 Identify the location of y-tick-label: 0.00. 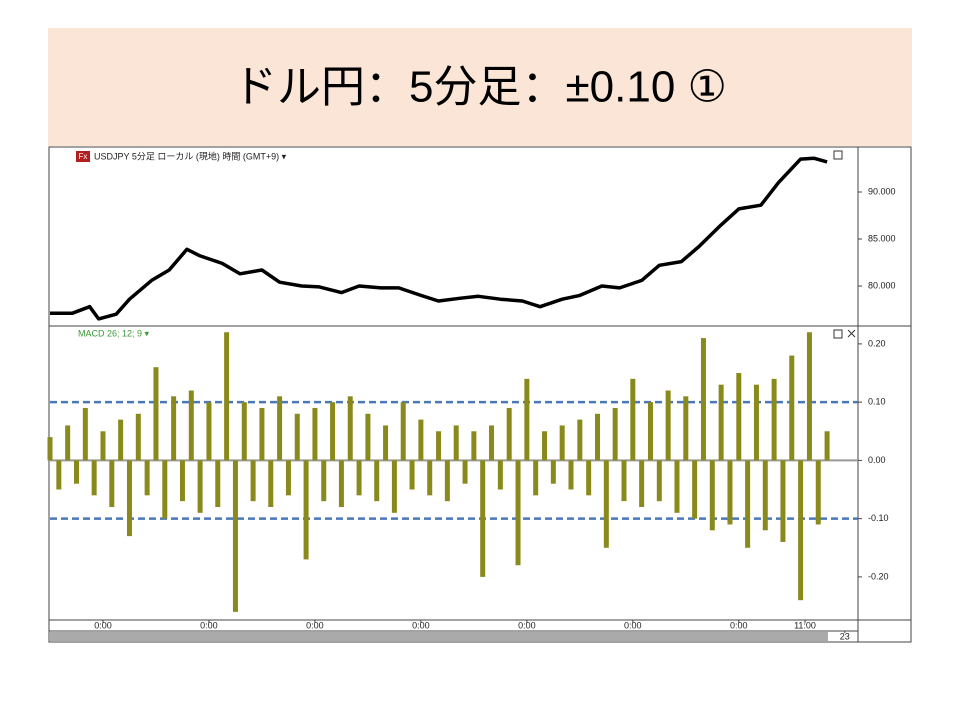
(877, 460).